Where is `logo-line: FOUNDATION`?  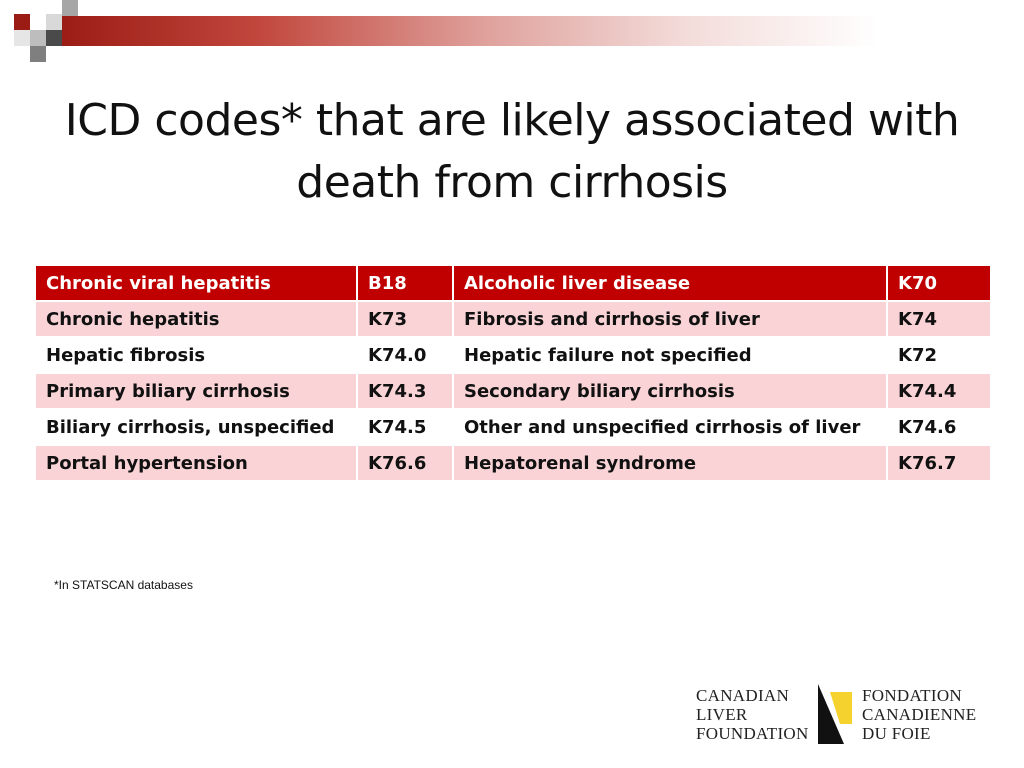 logo-line: FOUNDATION is located at coordinates (752, 733).